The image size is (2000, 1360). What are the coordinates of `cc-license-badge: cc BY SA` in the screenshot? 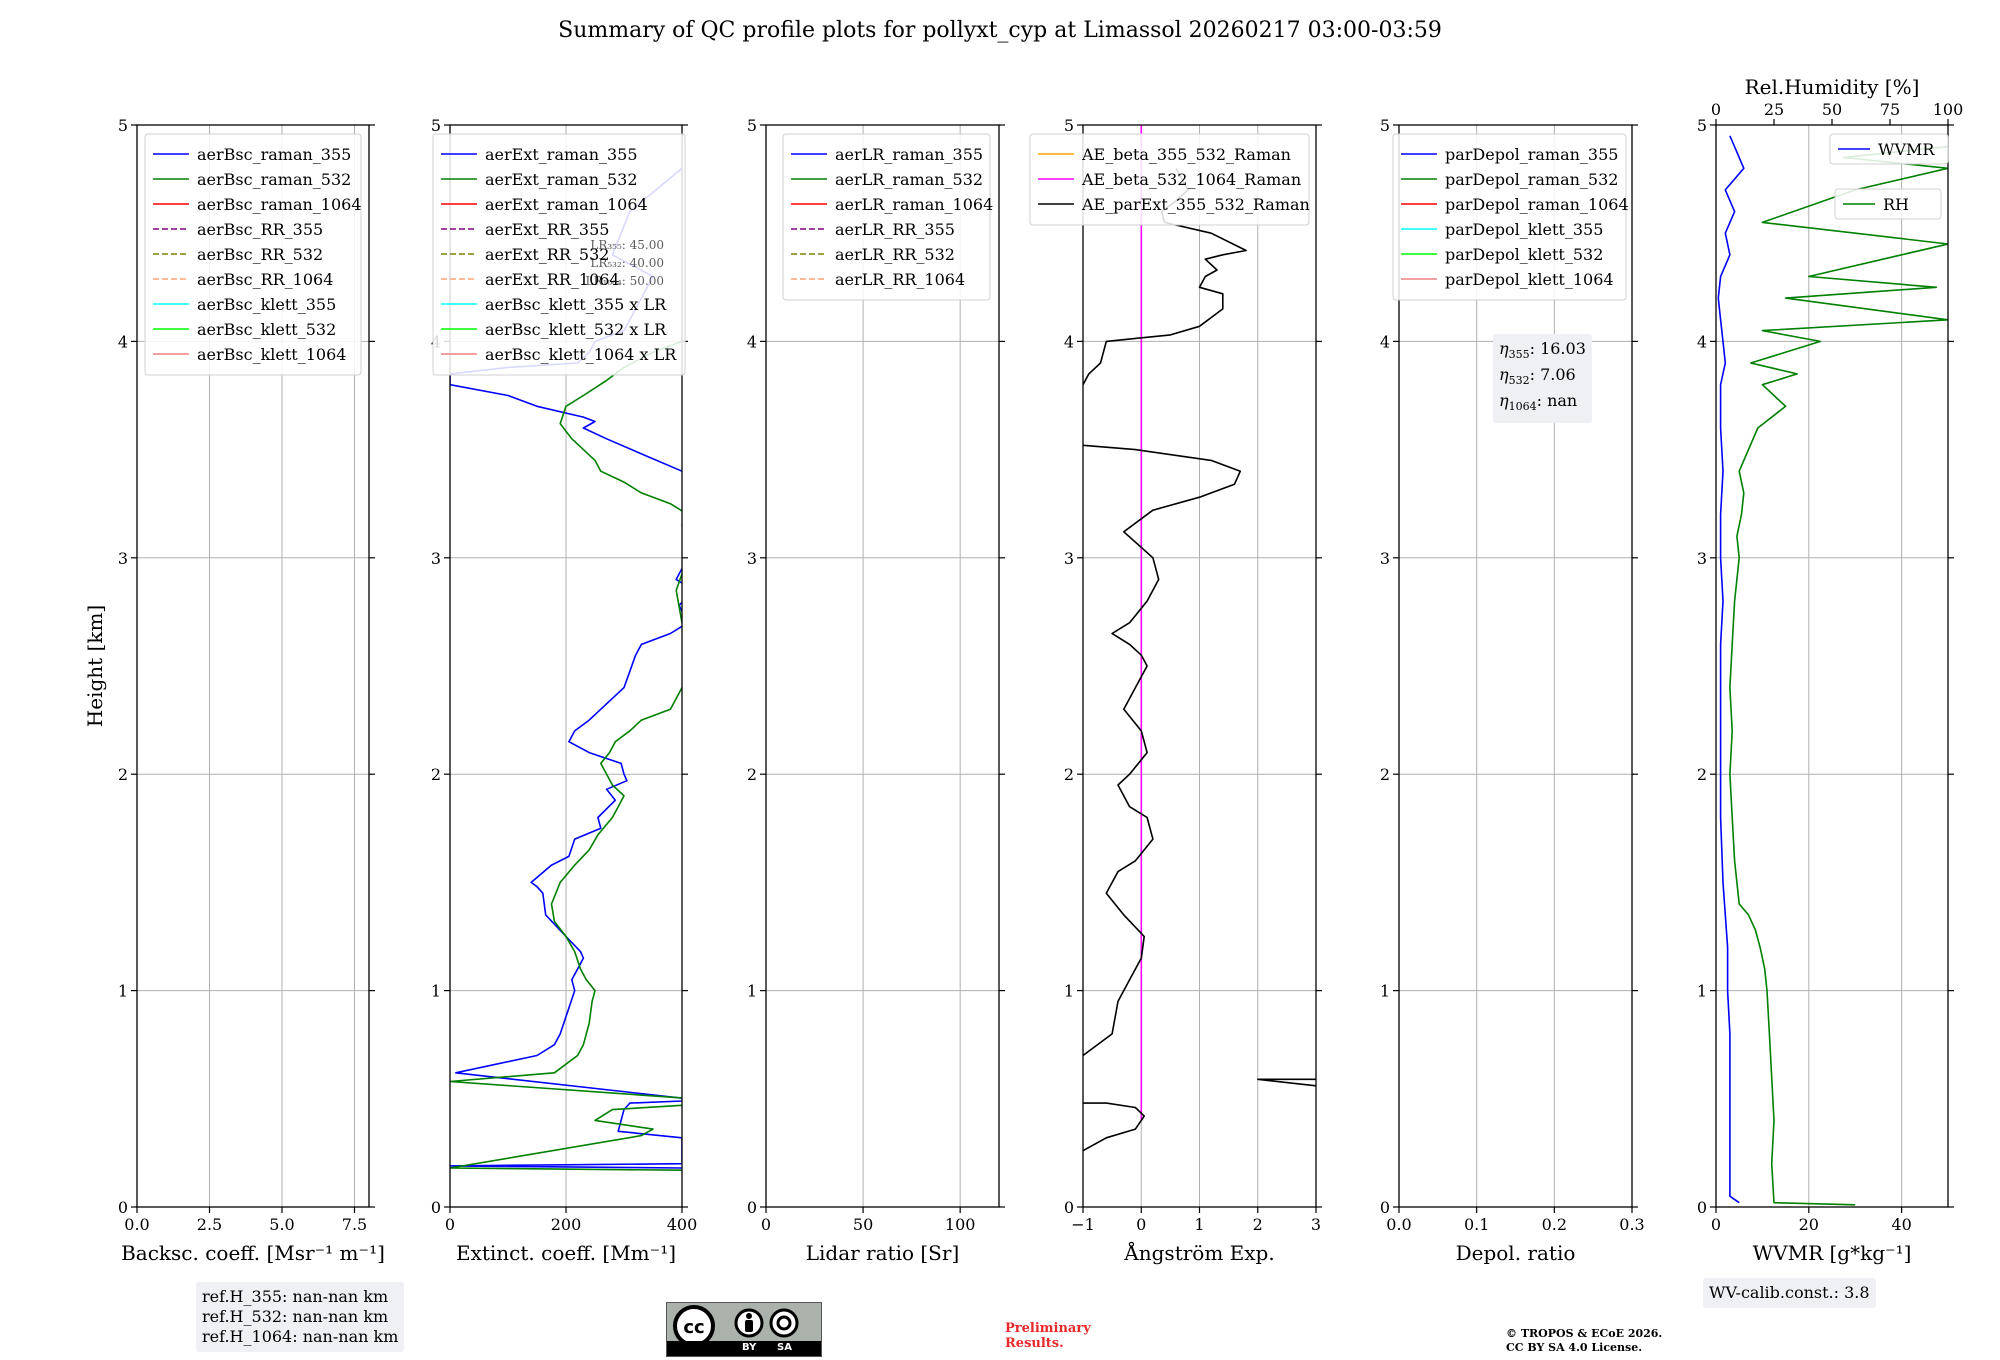 It's located at (744, 1329).